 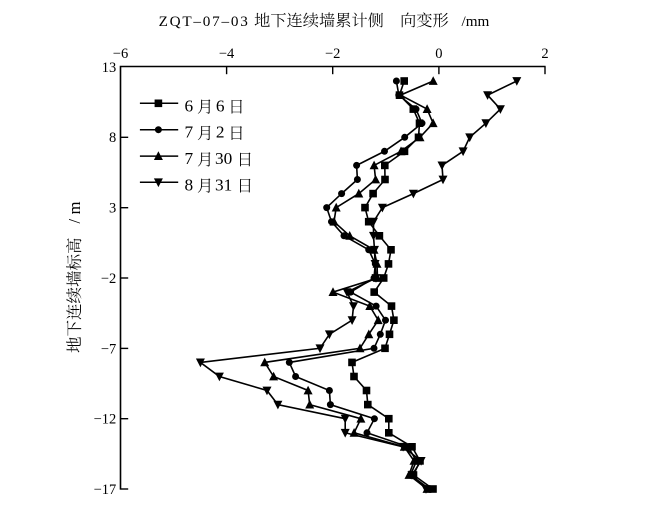 I want to click on svg-text: 3, so click(x=112, y=209).